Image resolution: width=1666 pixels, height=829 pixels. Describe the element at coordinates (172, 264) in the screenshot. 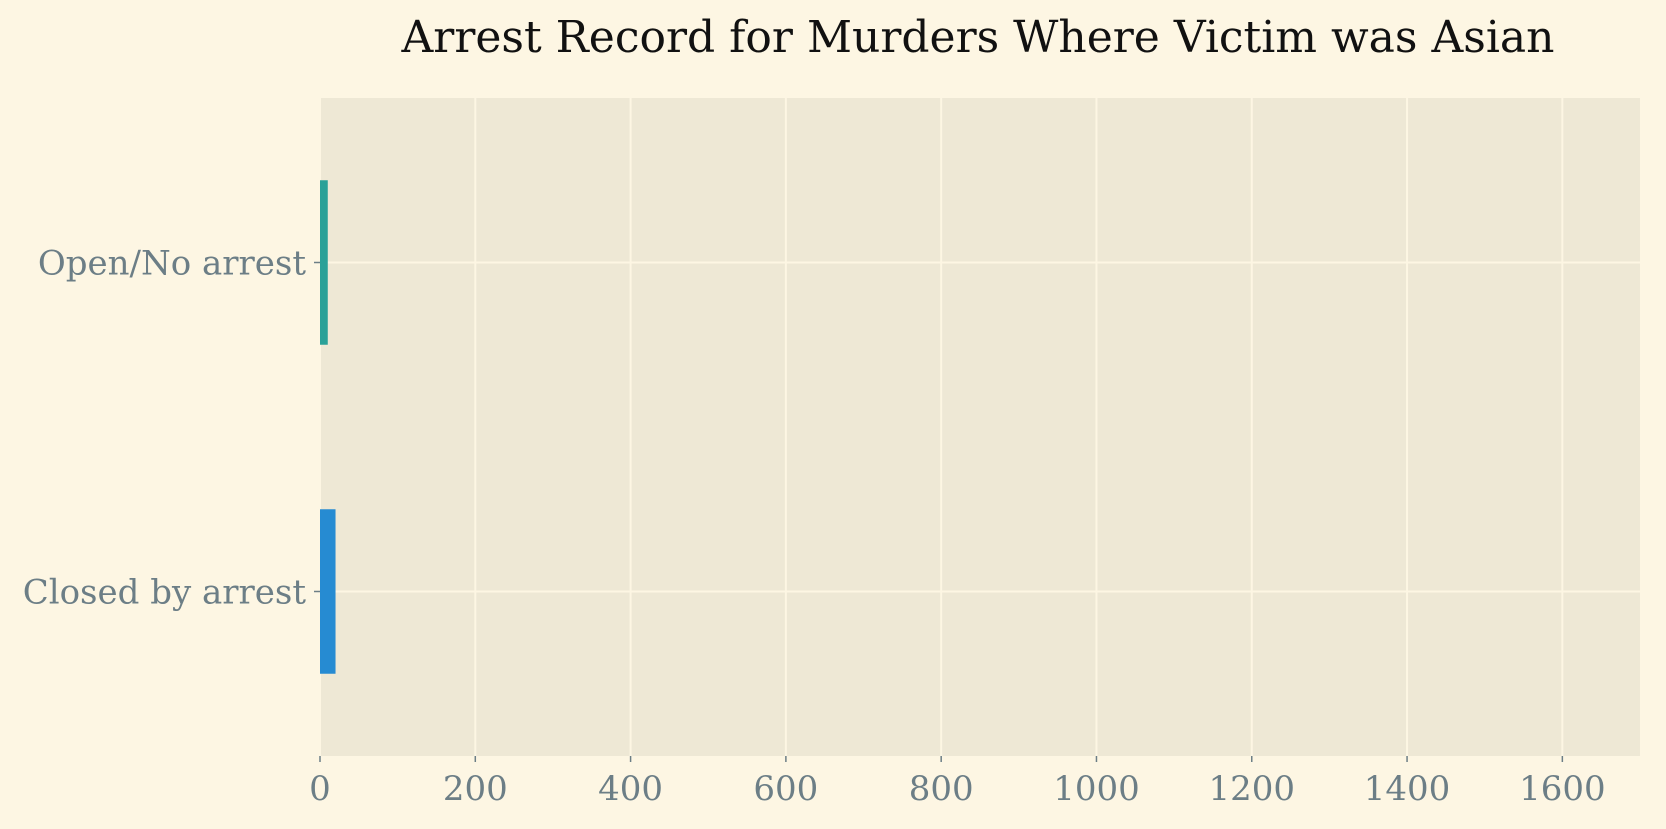

I see `y-category-label: Open/No arrest` at that location.